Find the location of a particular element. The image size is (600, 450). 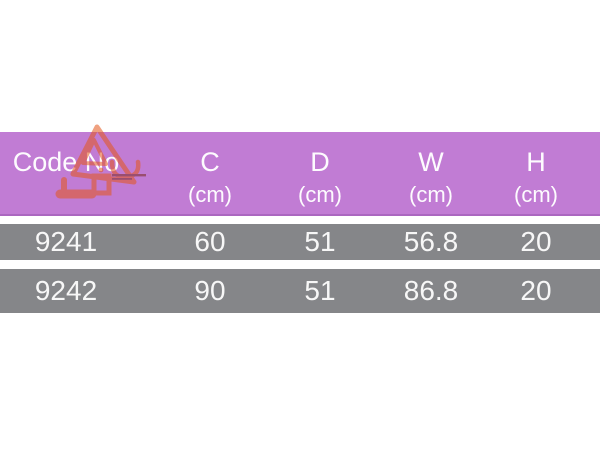

column-header-c: C is located at coordinates (210, 162).